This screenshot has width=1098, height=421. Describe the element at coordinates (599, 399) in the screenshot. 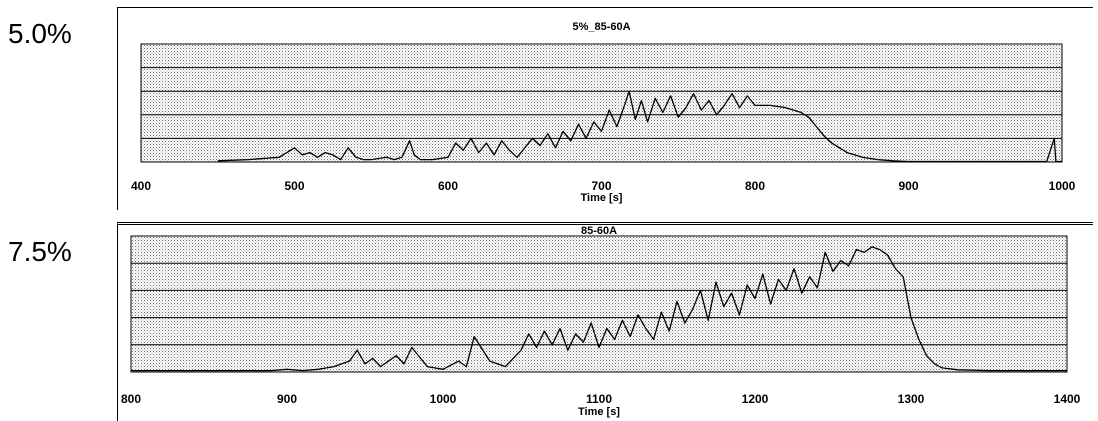

I see `x-tick-label: 1100` at that location.